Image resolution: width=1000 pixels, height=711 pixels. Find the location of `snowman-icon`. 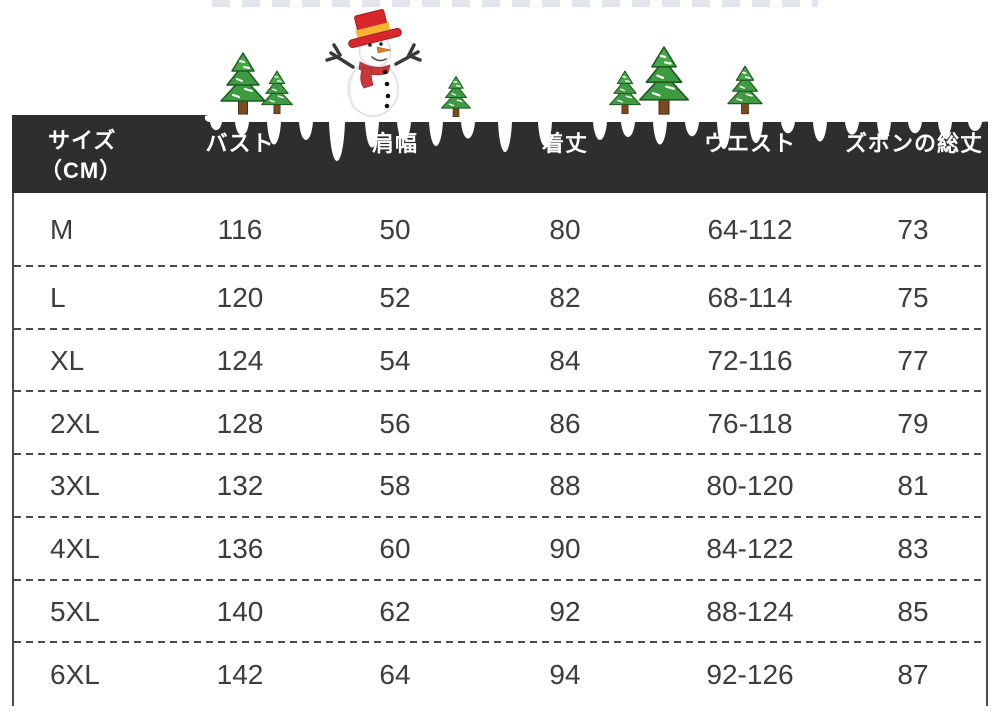

snowman-icon is located at coordinates (373, 64).